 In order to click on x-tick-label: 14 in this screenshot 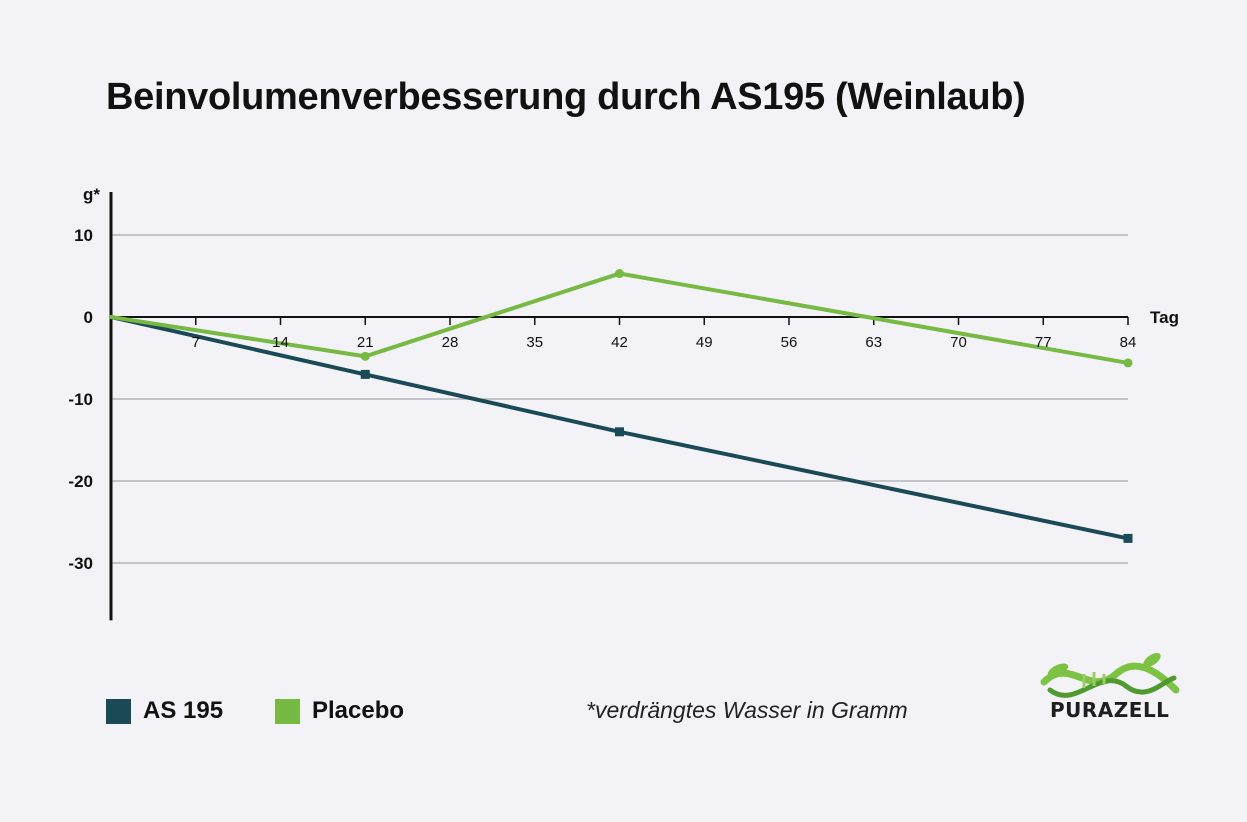, I will do `click(280, 342)`.